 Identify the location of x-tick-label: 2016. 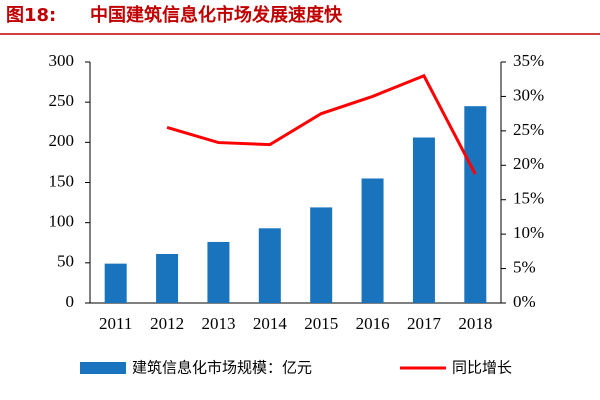
(373, 323).